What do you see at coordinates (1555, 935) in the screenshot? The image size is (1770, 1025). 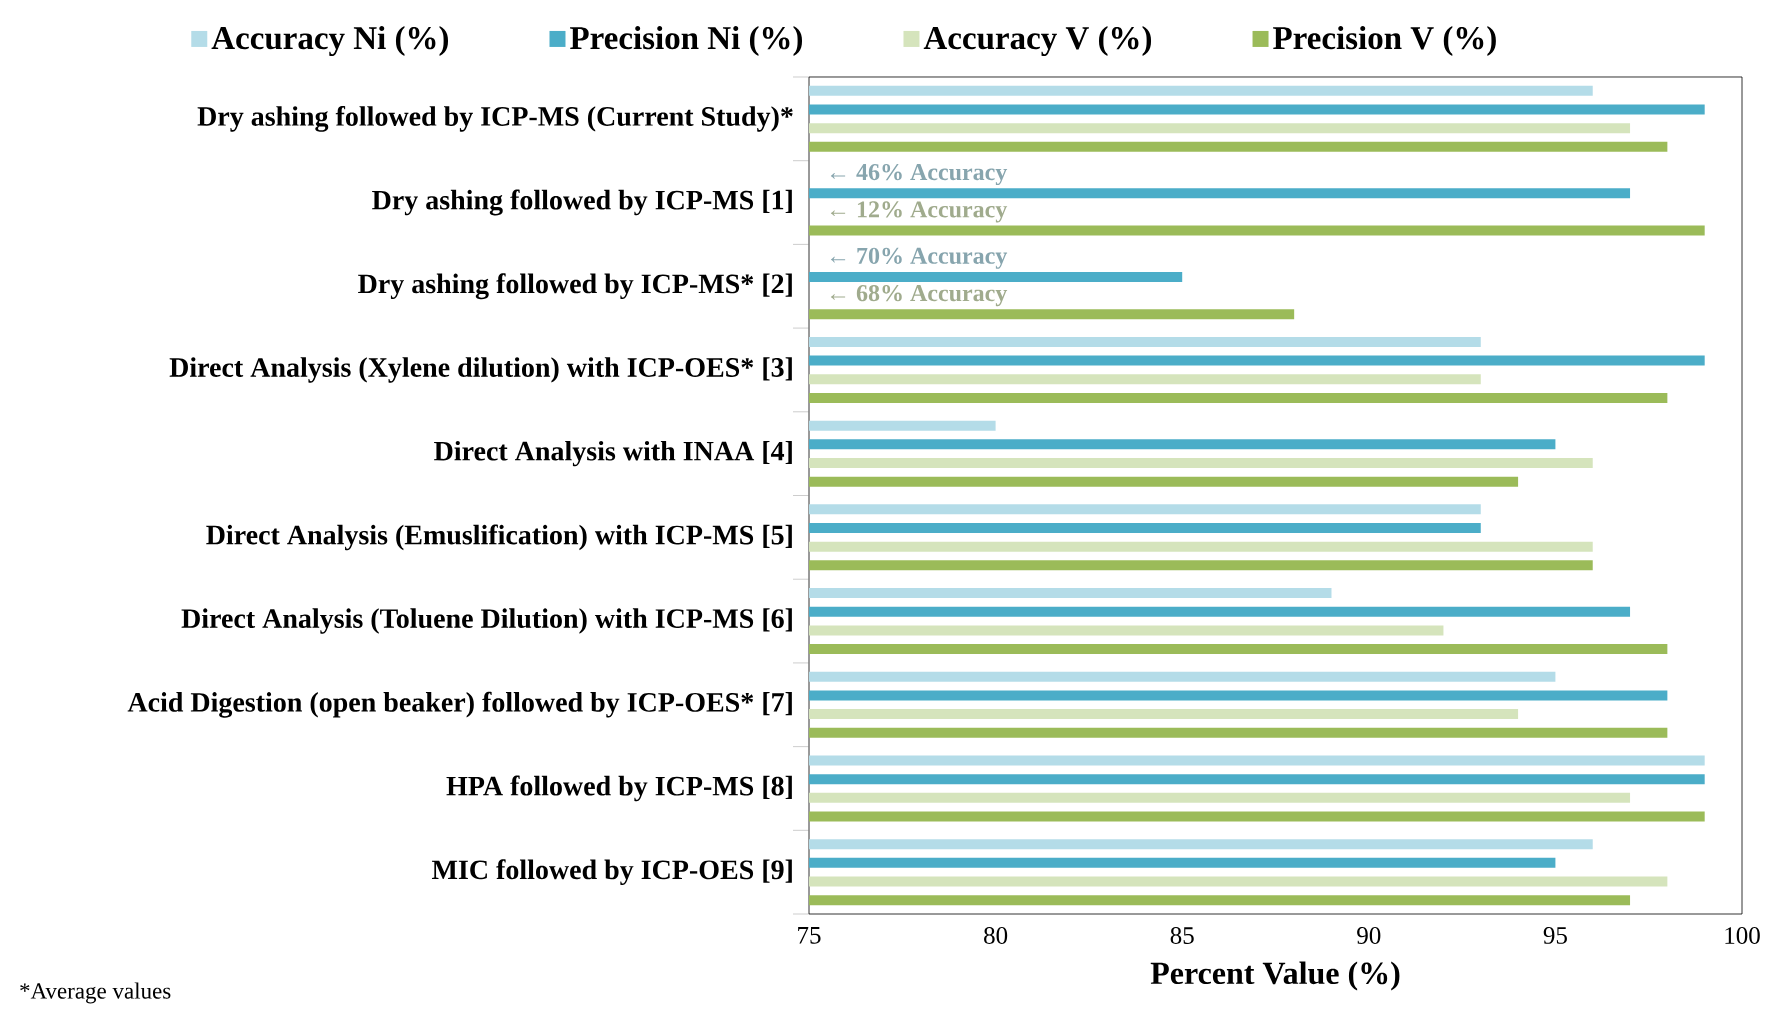 I see `x-tick-label: 95` at bounding box center [1555, 935].